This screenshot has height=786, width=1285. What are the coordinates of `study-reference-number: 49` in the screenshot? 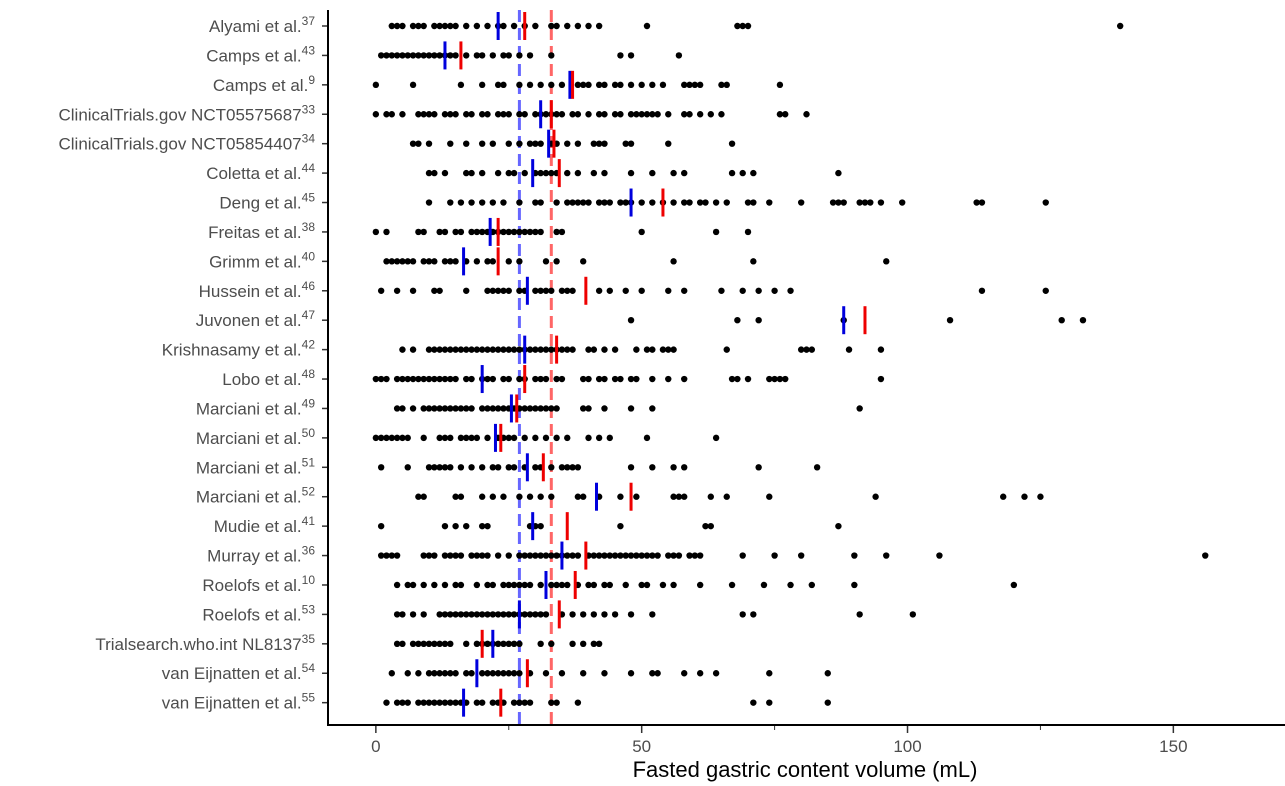 It's located at (309, 403).